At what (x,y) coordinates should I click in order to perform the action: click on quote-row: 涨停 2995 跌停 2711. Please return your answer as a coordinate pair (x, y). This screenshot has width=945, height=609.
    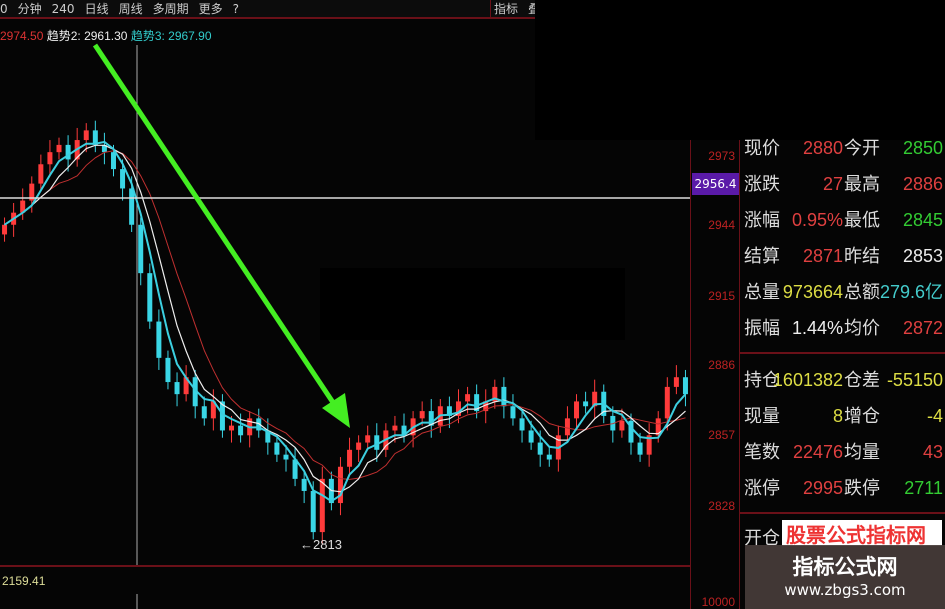
    Looking at the image, I should click on (842, 488).